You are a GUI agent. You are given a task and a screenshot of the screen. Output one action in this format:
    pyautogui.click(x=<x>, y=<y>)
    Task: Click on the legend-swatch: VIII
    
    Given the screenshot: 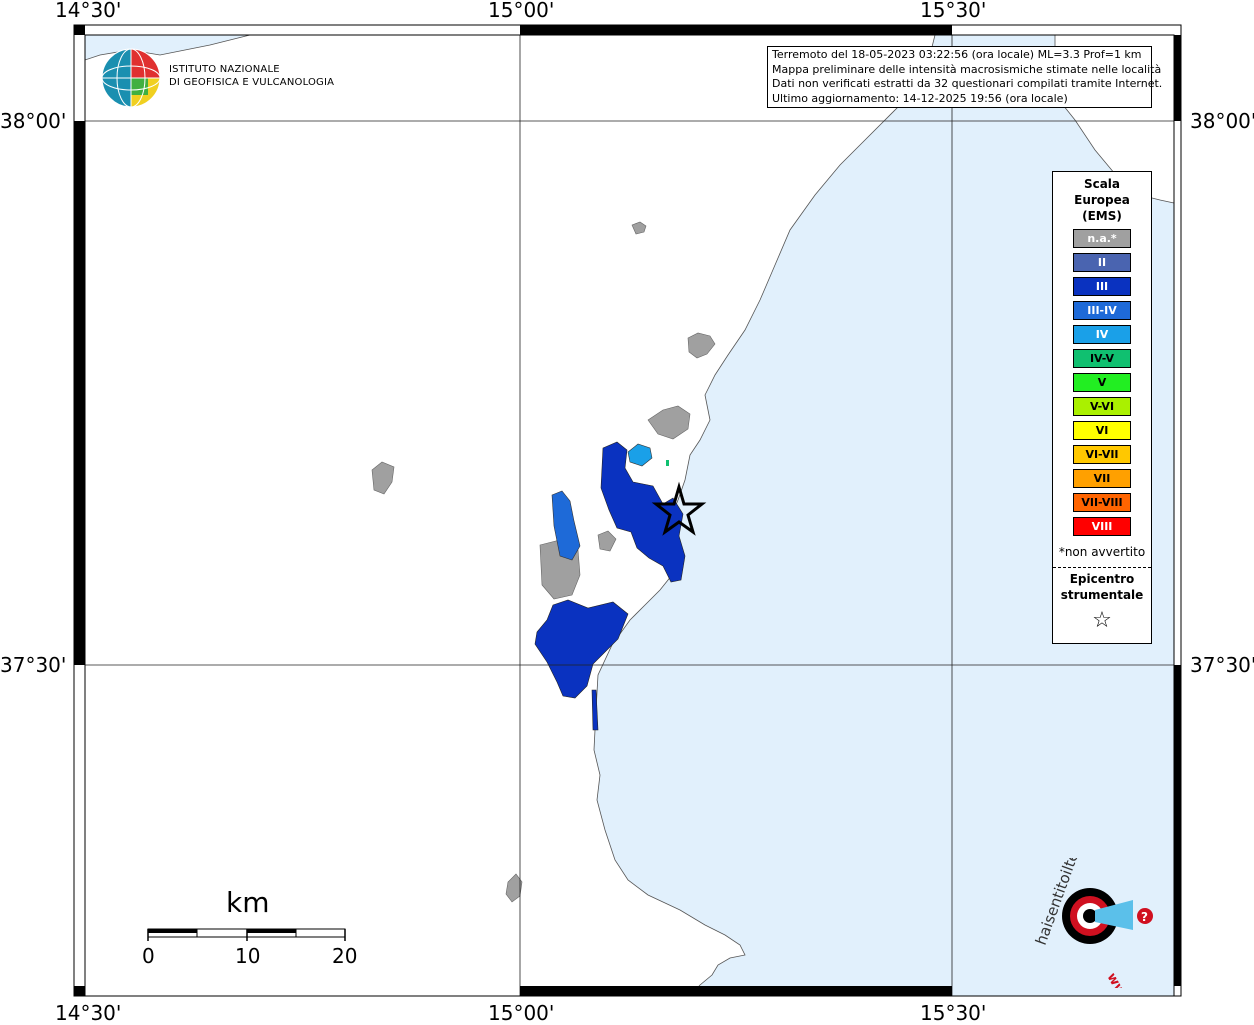 What is the action you would take?
    pyautogui.click(x=1102, y=526)
    